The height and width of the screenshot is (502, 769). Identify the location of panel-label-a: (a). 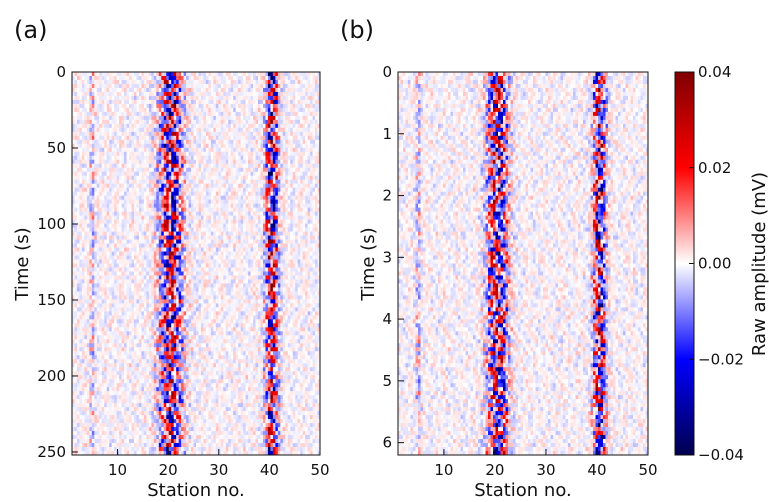
(30, 30).